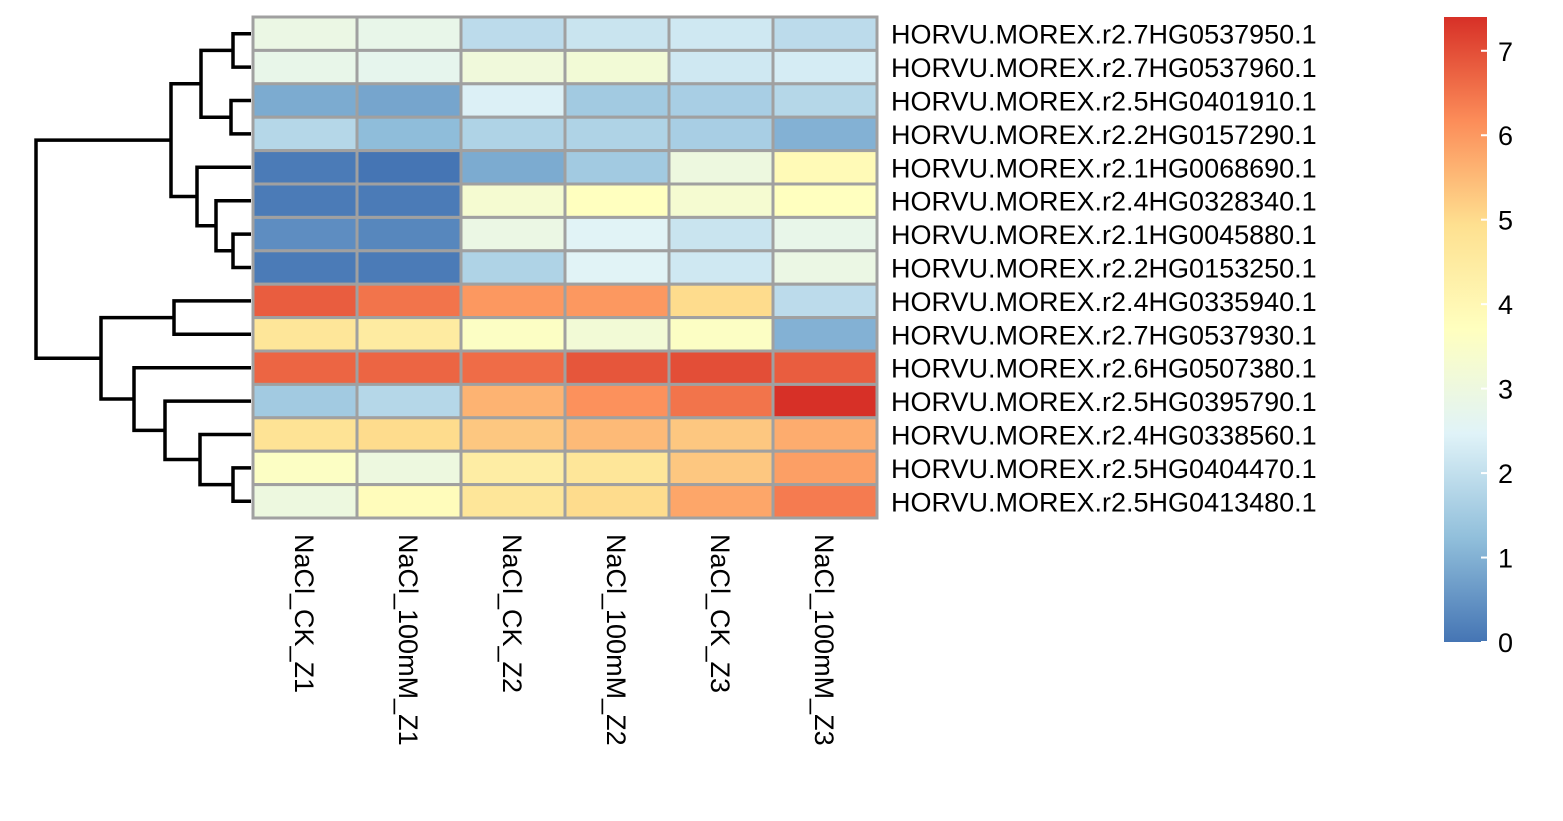  Describe the element at coordinates (1104, 302) in the screenshot. I see `row-label: HORVU.MOREX.r2.4HG0335940.1` at that location.